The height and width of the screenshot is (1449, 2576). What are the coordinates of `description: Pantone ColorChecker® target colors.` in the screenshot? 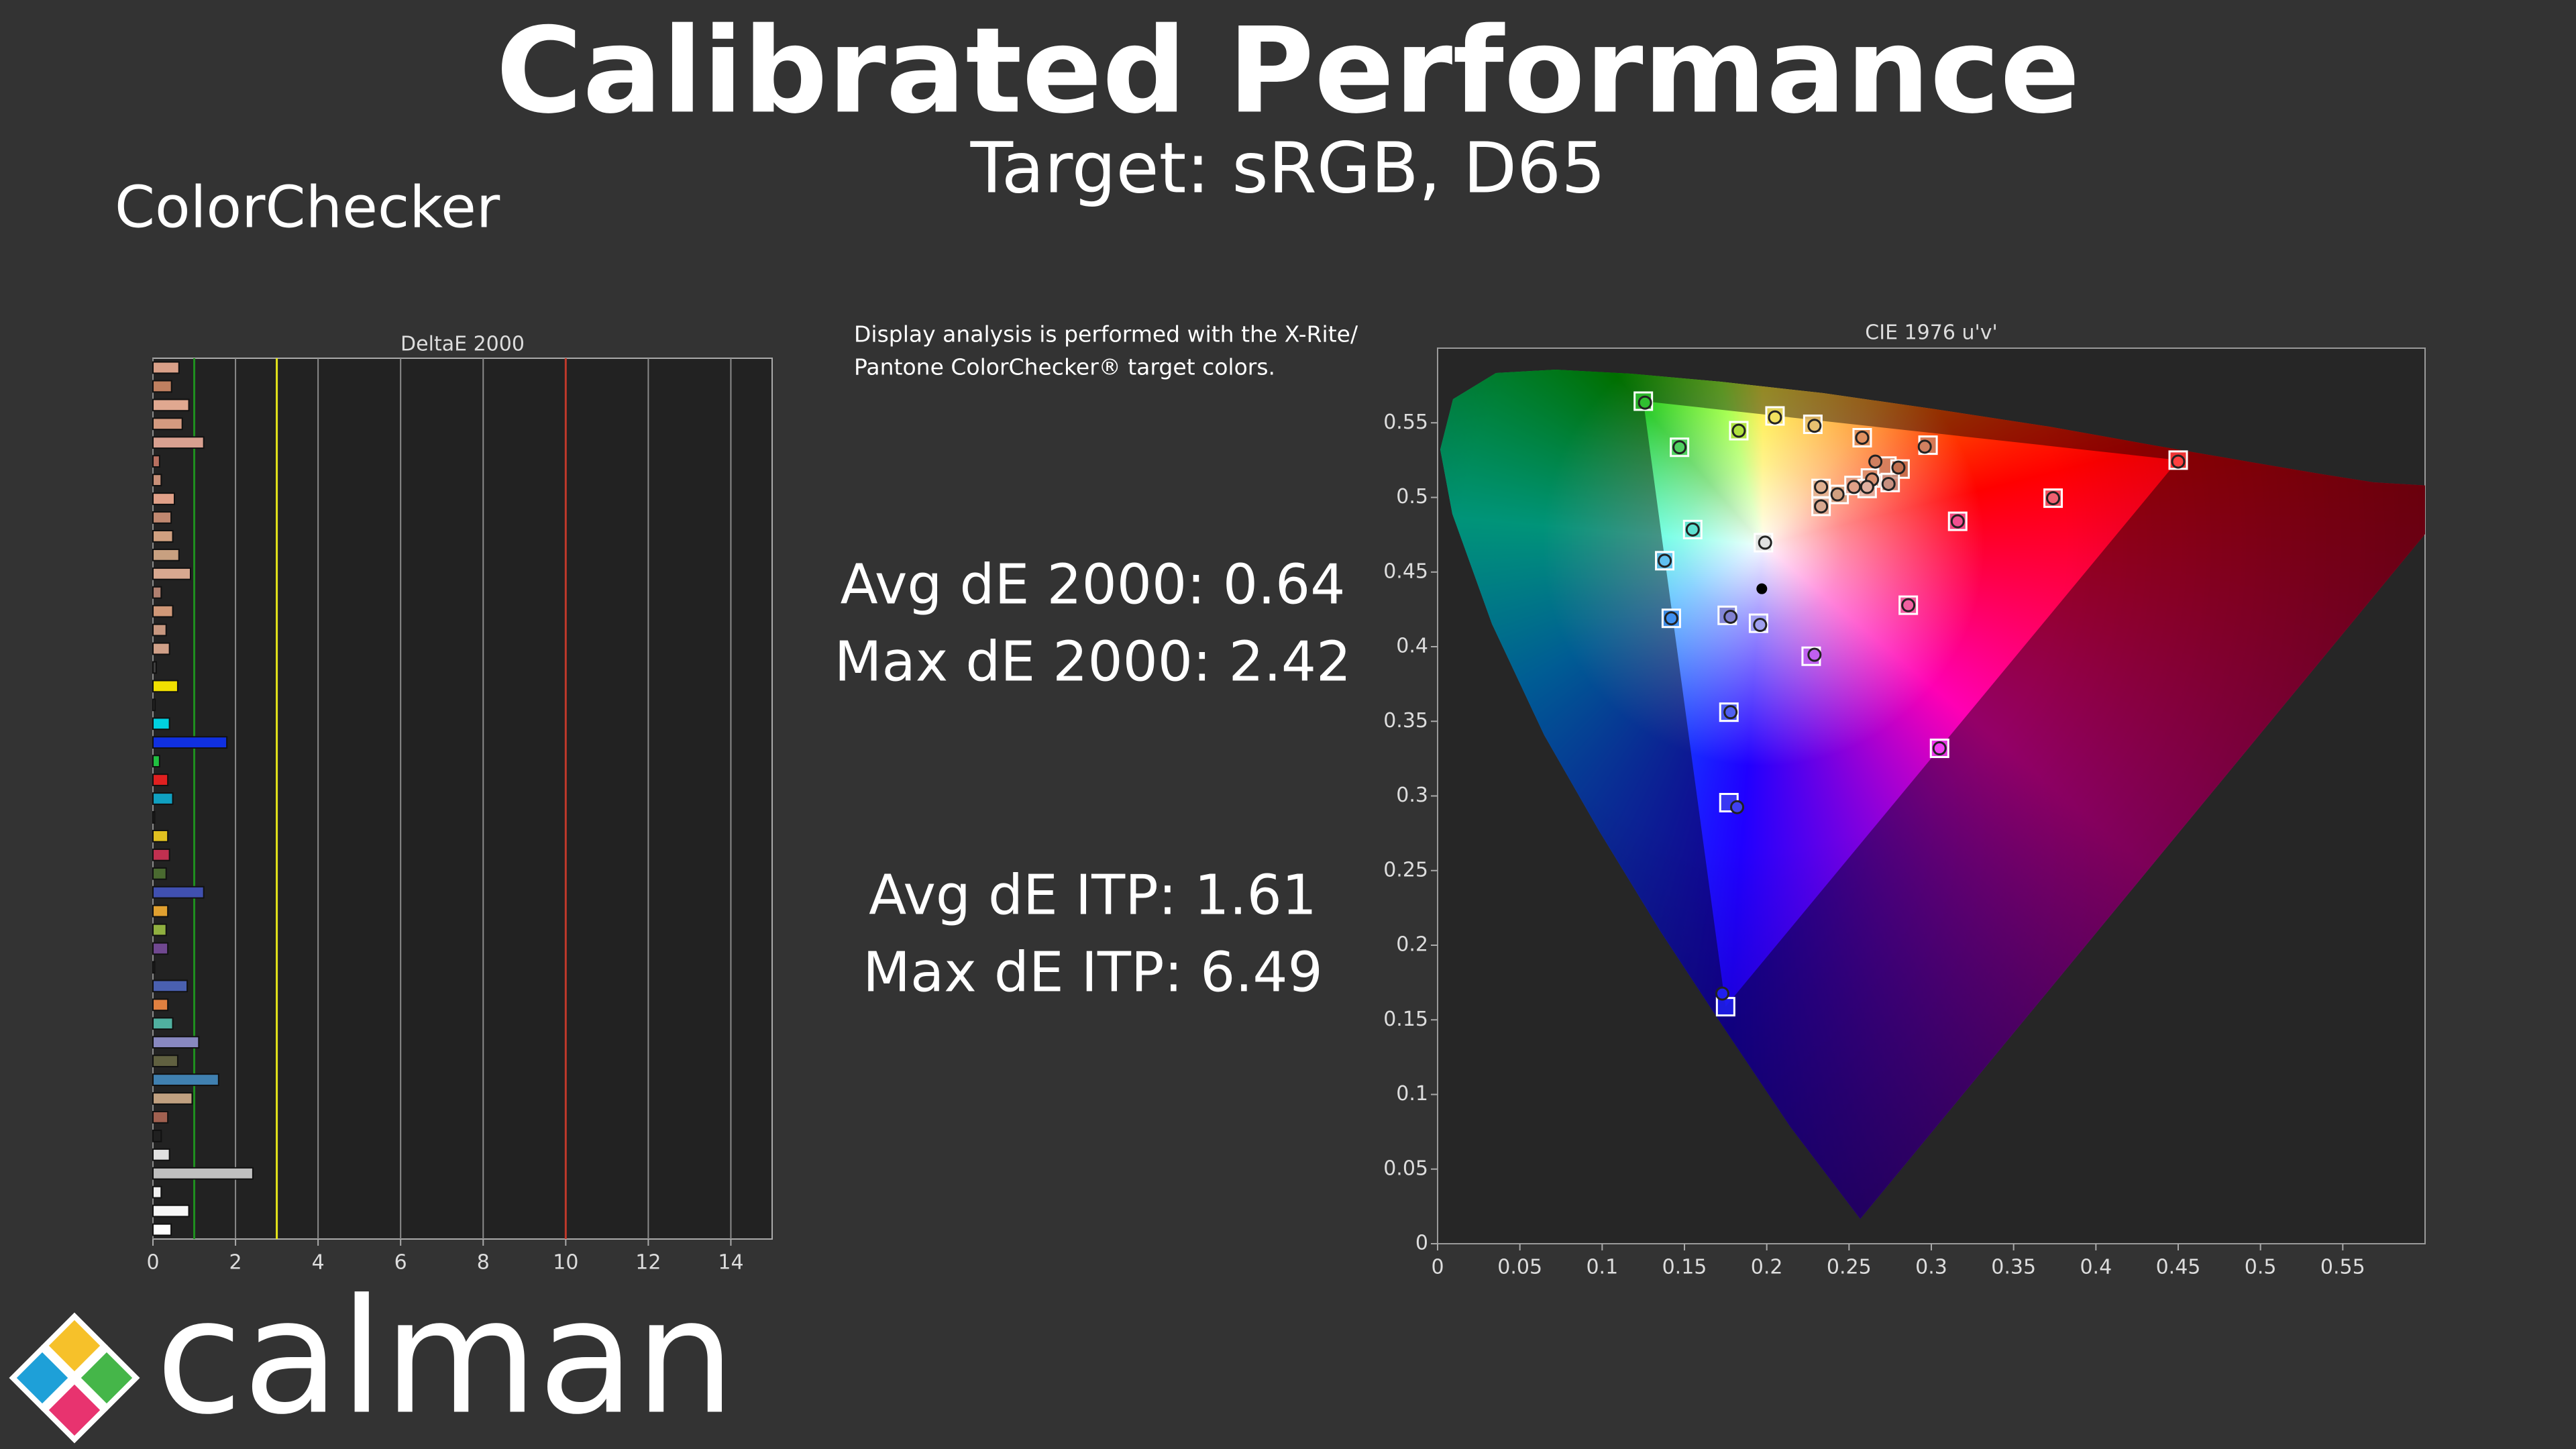 It's located at (1064, 367).